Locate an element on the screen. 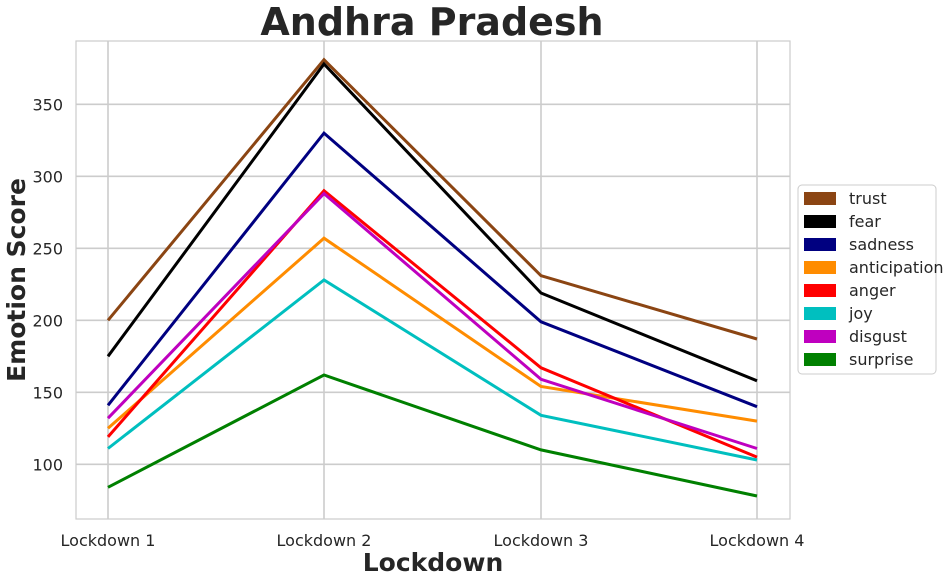 The image size is (943, 583). legend-label-anticipation: anticipation is located at coordinates (896, 267).